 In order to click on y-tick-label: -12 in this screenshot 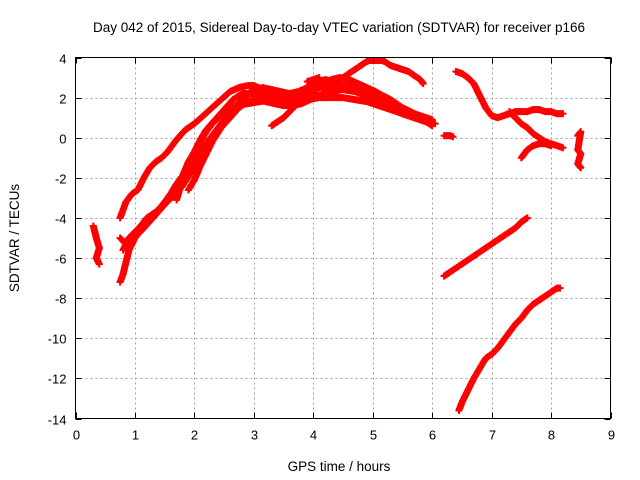, I will do `click(57, 379)`.